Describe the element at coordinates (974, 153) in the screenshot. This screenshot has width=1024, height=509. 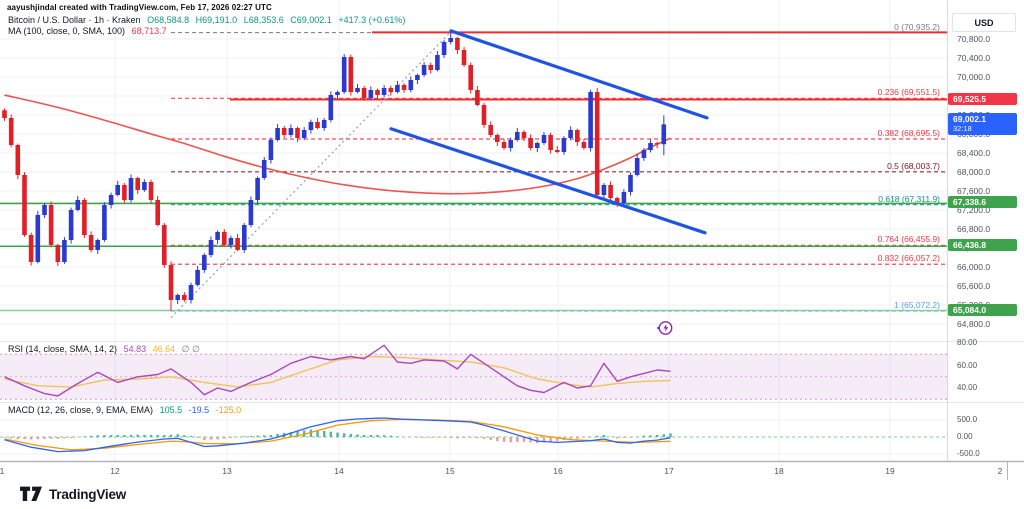
I see `price-tick-label: 68,400.0` at that location.